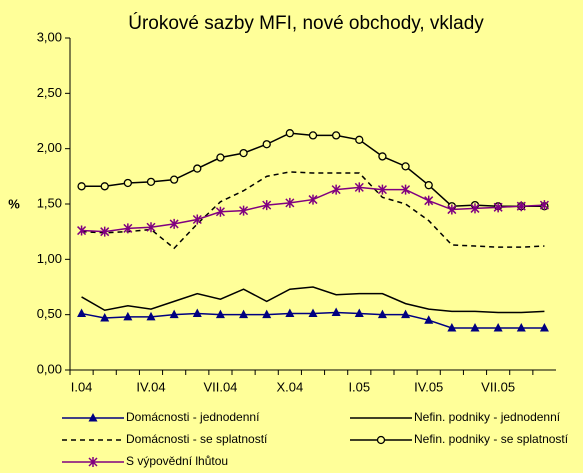 This screenshot has width=583, height=473. I want to click on x-tick-label: VII.05, so click(498, 386).